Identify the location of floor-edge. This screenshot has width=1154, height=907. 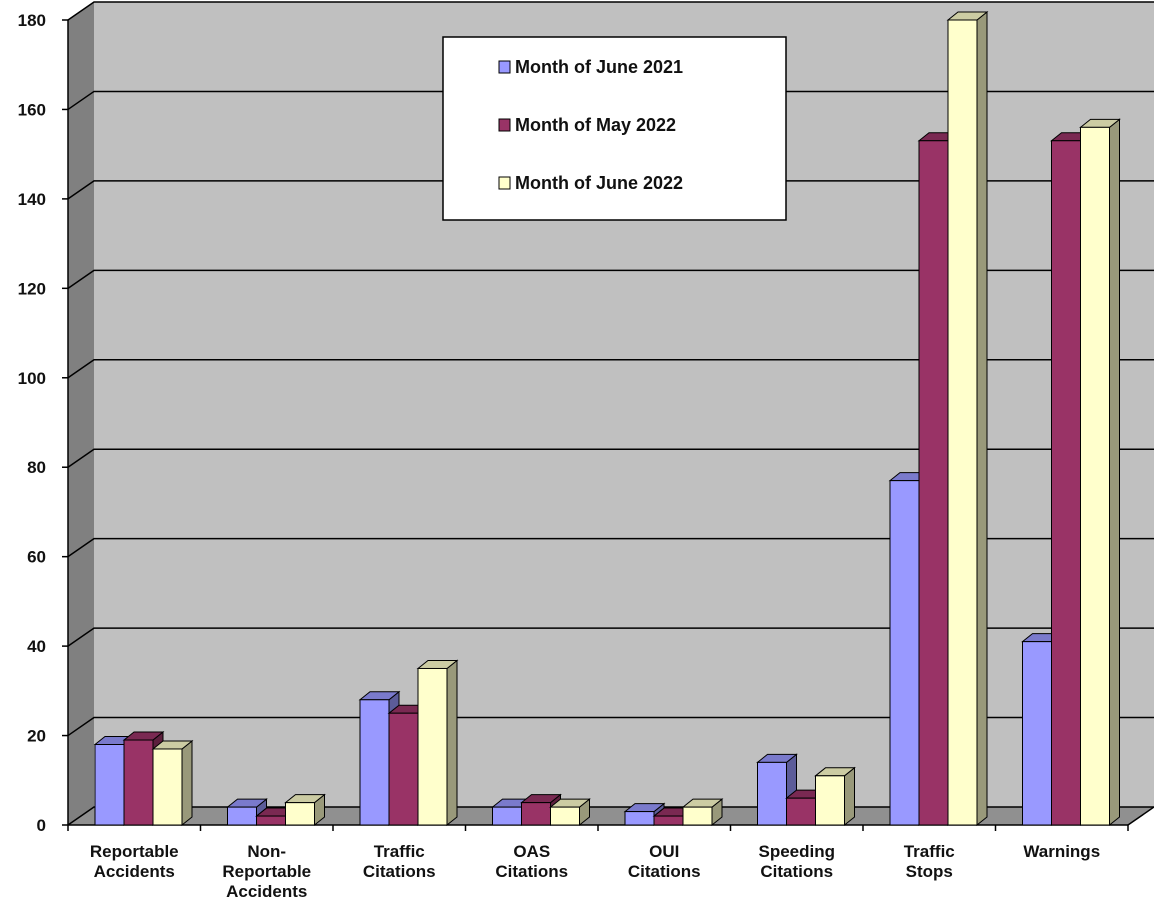
(1140, 816).